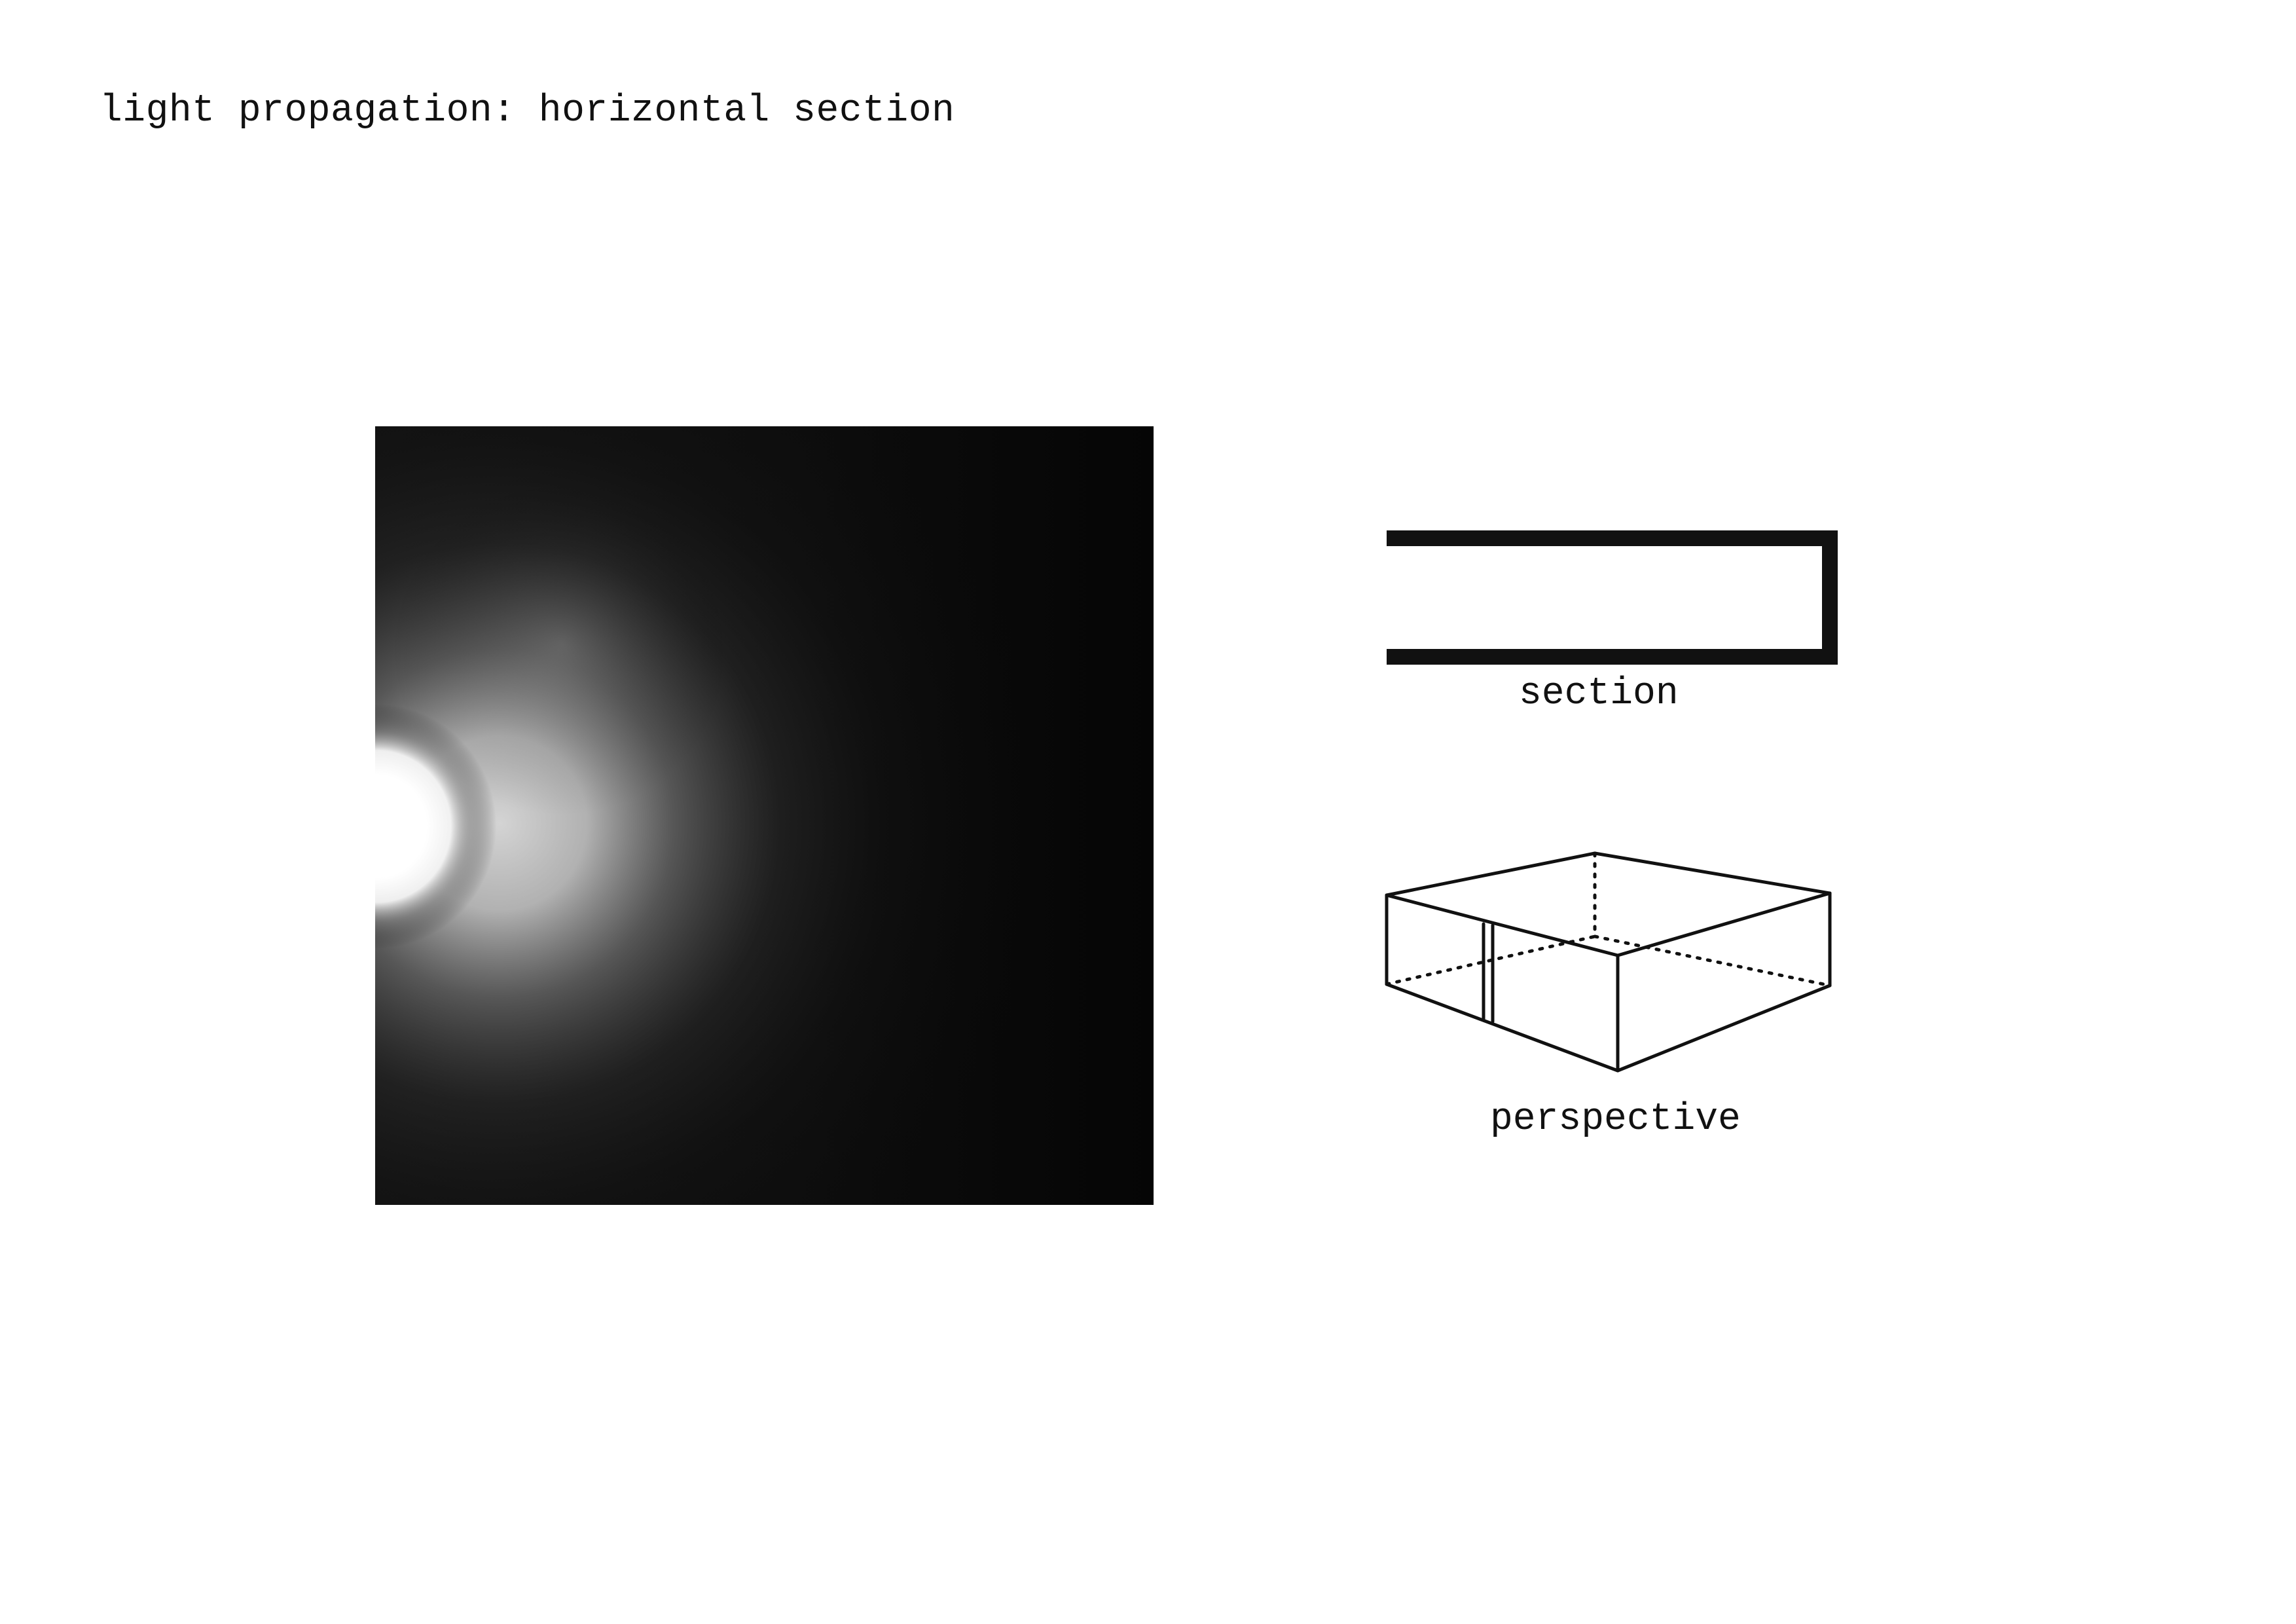 This screenshot has width=2296, height=1624. I want to click on section-label: section, so click(1599, 694).